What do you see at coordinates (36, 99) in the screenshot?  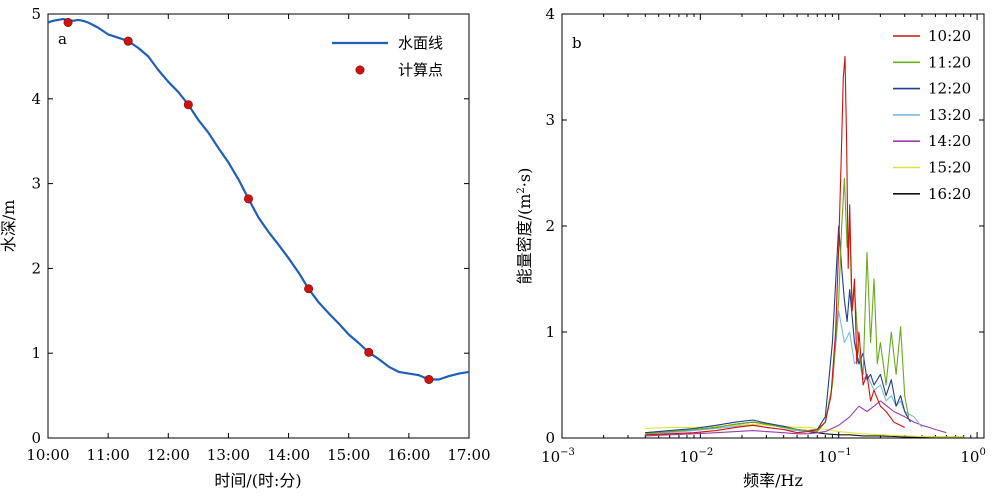 I see `a-ytick-label: 4` at bounding box center [36, 99].